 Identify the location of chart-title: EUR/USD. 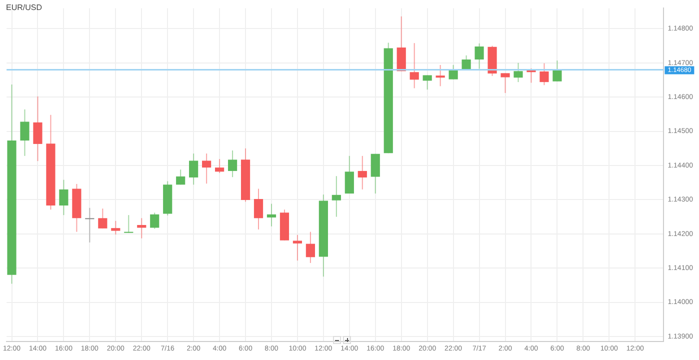
(24, 7).